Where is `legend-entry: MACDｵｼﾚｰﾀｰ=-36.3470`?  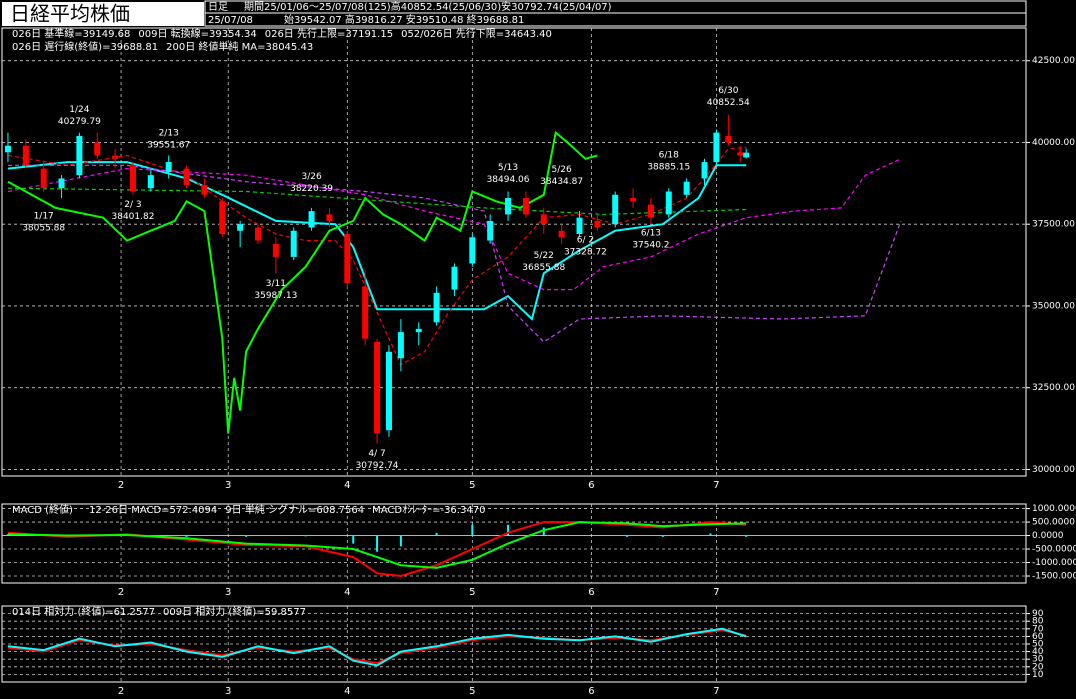 legend-entry: MACDｵｼﾚｰﾀｰ=-36.3470 is located at coordinates (428, 510).